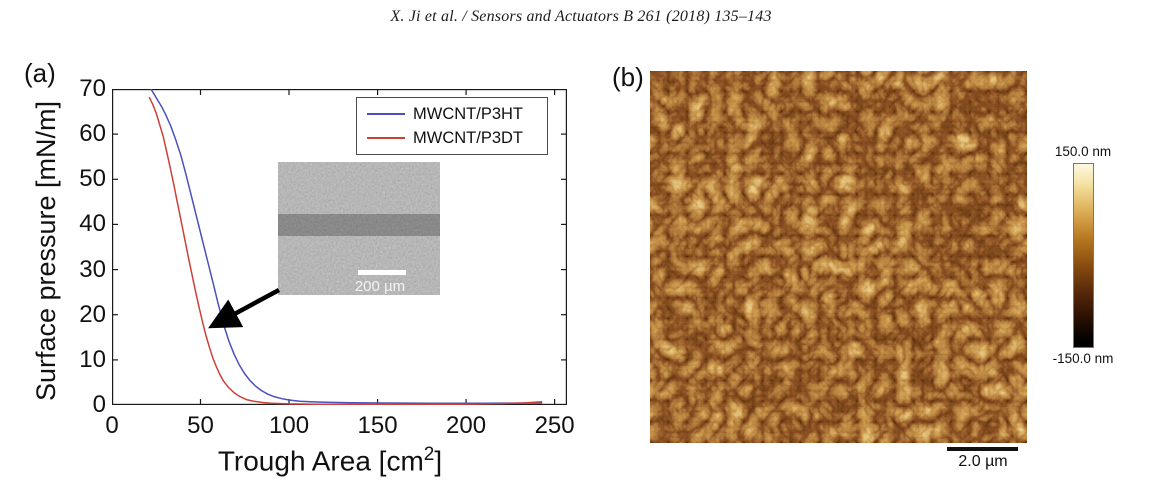 The height and width of the screenshot is (499, 1162). I want to click on annotation-arrow, so click(244, 308).